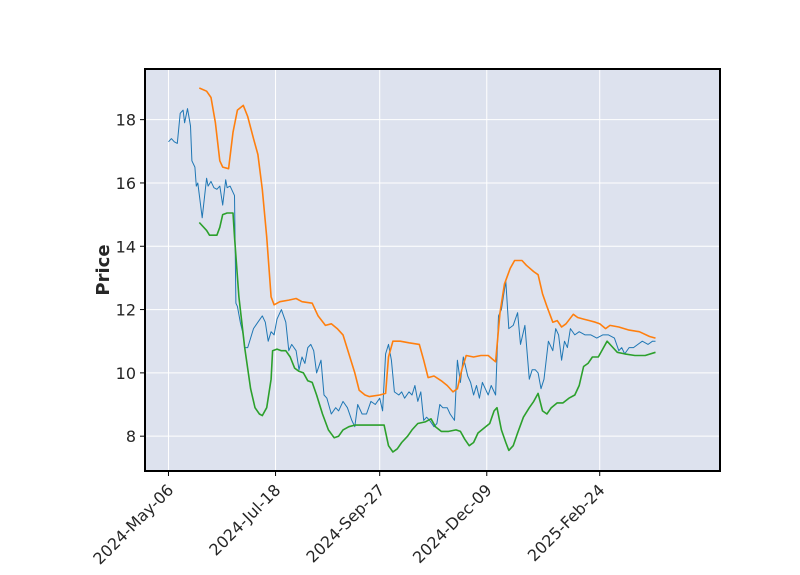 The image size is (800, 575). I want to click on y-tick-label: 8, so click(131, 436).